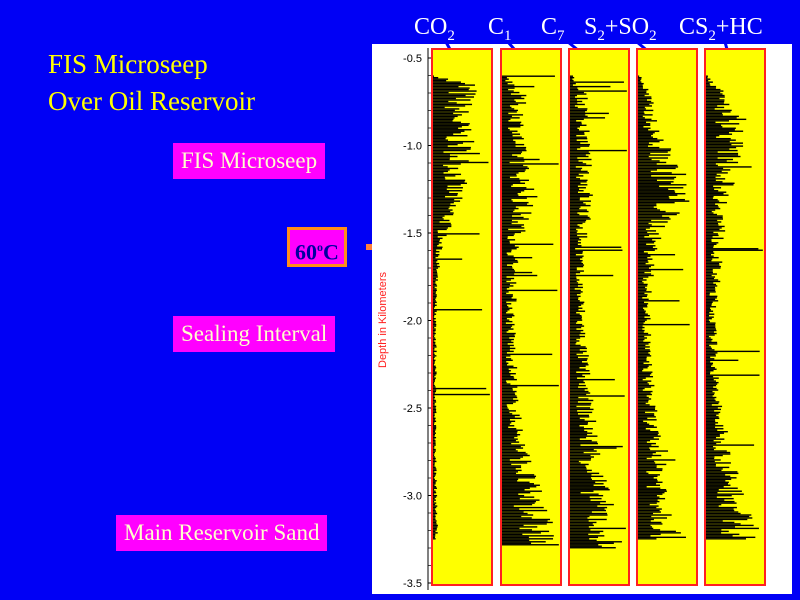 The image size is (800, 600). Describe the element at coordinates (254, 334) in the screenshot. I see `sealing-interval-tag: Sealing Interval` at that location.